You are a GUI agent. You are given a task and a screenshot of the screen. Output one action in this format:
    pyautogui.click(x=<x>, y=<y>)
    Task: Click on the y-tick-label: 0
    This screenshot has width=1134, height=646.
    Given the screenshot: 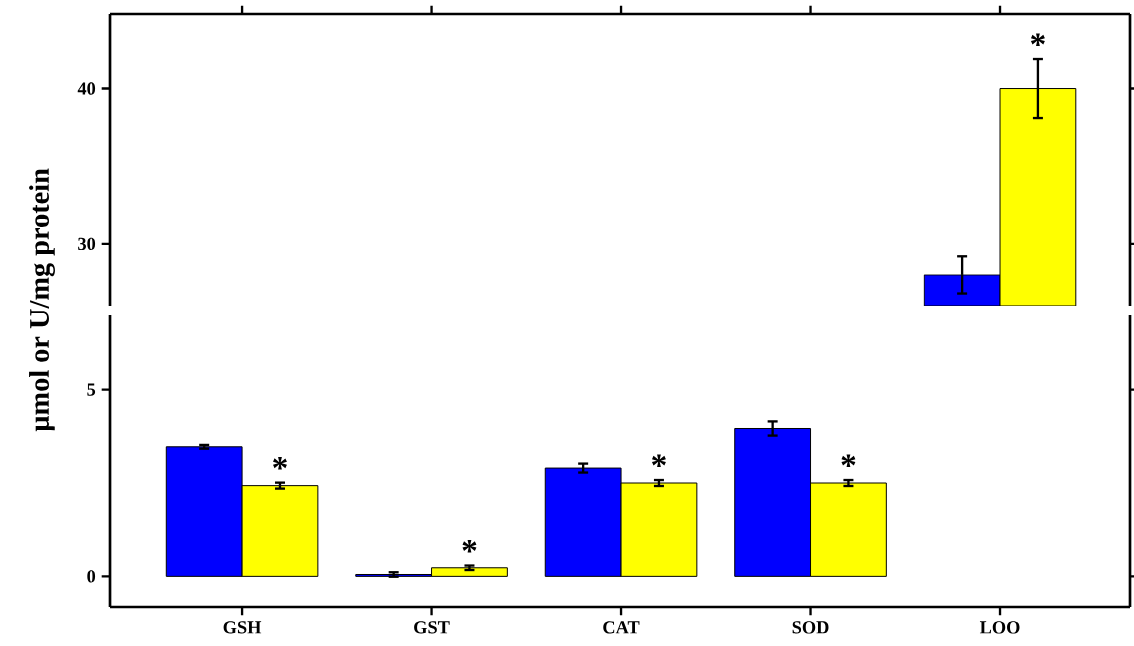 What is the action you would take?
    pyautogui.click(x=91, y=576)
    